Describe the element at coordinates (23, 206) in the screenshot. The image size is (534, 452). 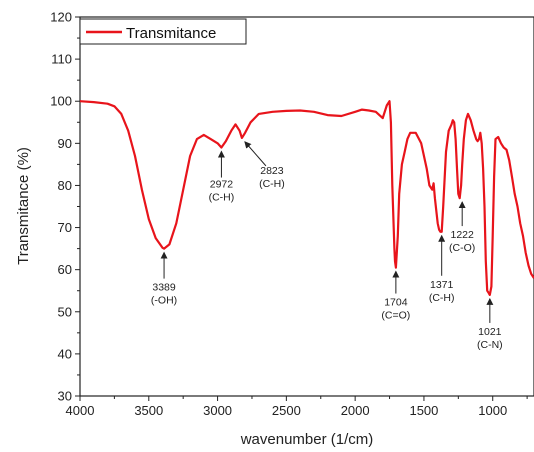
I see `y-axis-title: Transmitance (%)` at that location.